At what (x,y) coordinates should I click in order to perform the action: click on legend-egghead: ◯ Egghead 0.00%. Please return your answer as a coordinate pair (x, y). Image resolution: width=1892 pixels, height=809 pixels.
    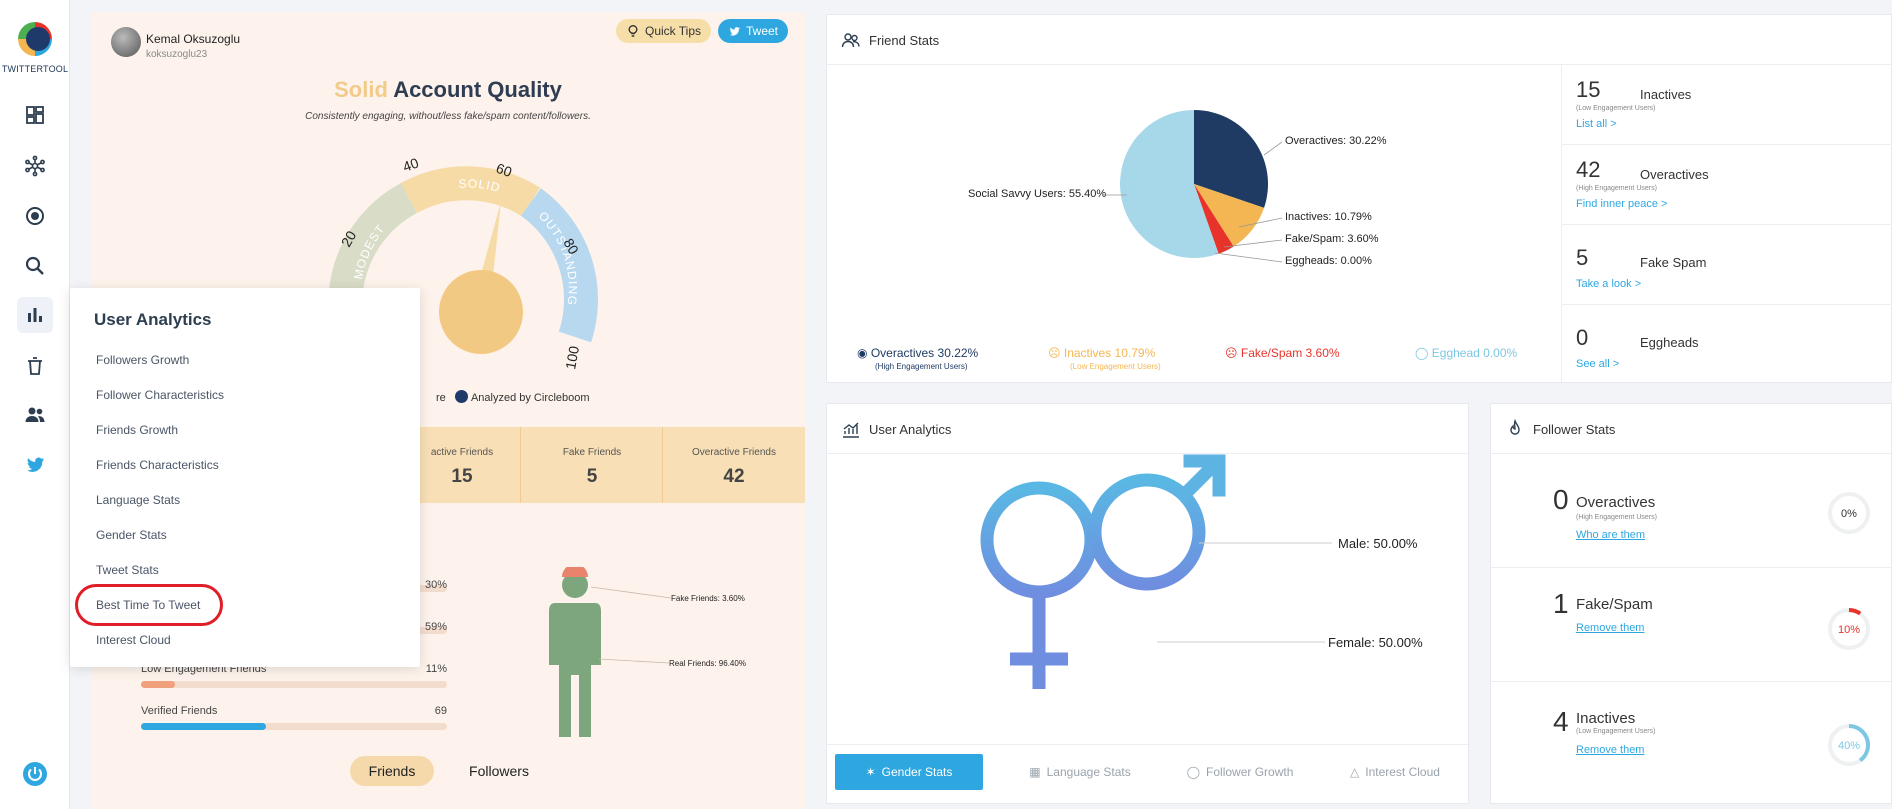
    Looking at the image, I should click on (1466, 353).